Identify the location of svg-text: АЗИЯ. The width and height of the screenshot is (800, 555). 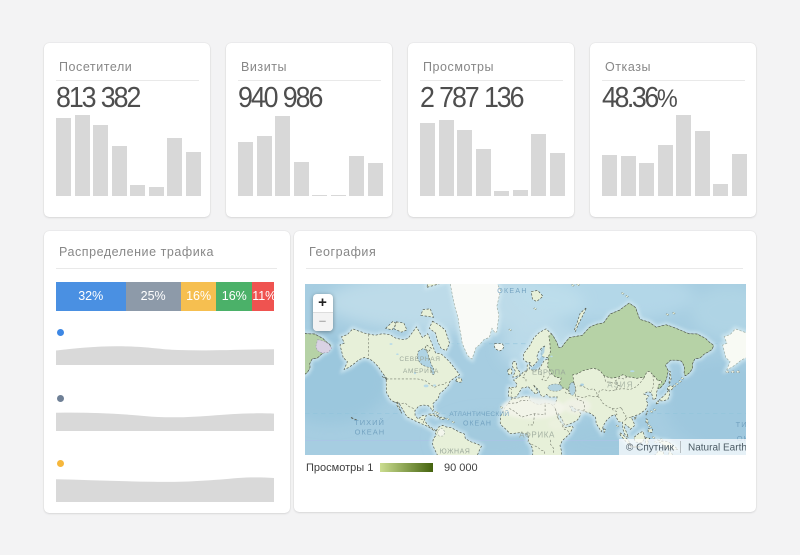
(620, 385).